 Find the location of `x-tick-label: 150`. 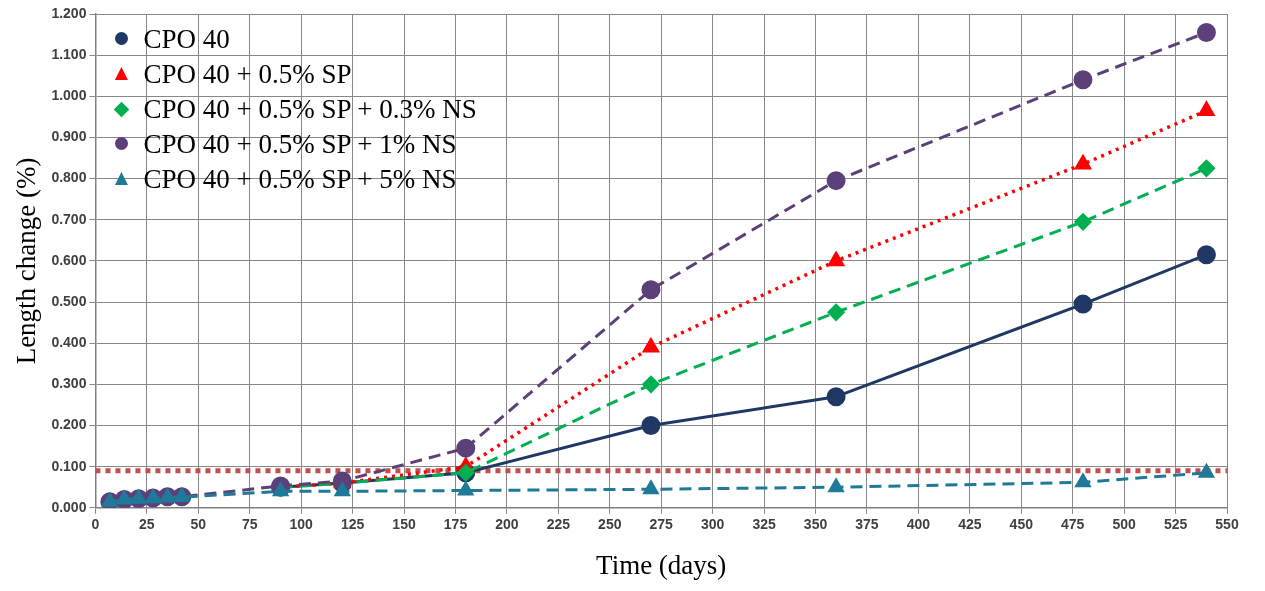

x-tick-label: 150 is located at coordinates (404, 524).